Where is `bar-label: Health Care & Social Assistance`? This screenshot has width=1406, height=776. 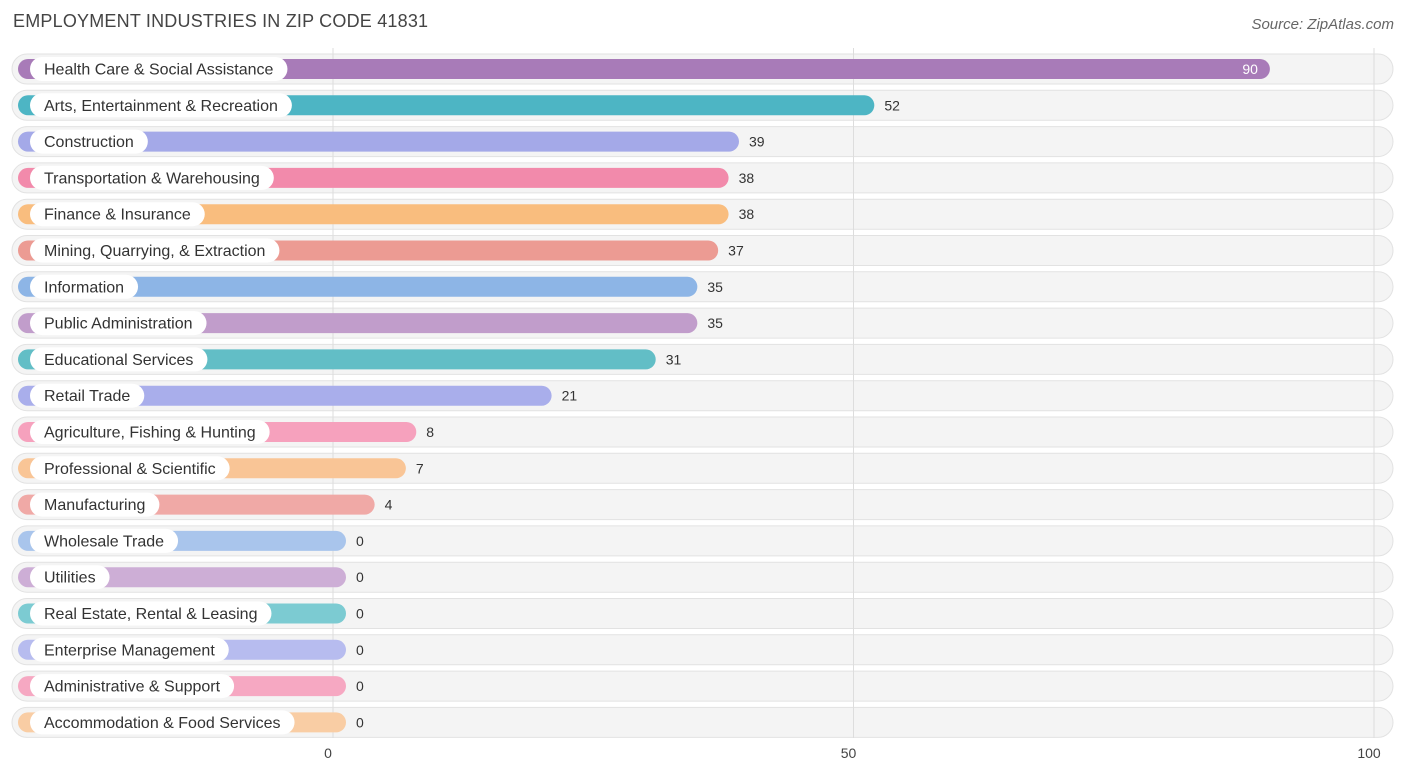 bar-label: Health Care & Social Assistance is located at coordinates (159, 70).